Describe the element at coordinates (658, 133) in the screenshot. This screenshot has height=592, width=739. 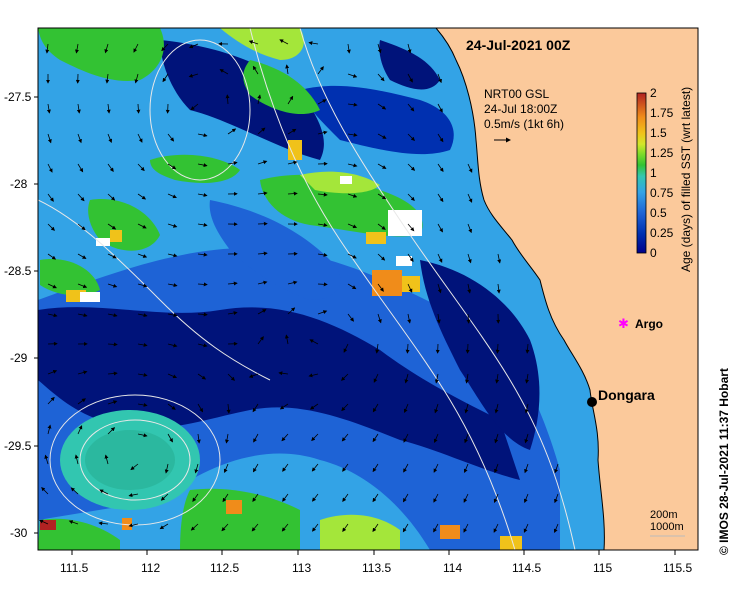
I see `cb-tick: 1.5` at that location.